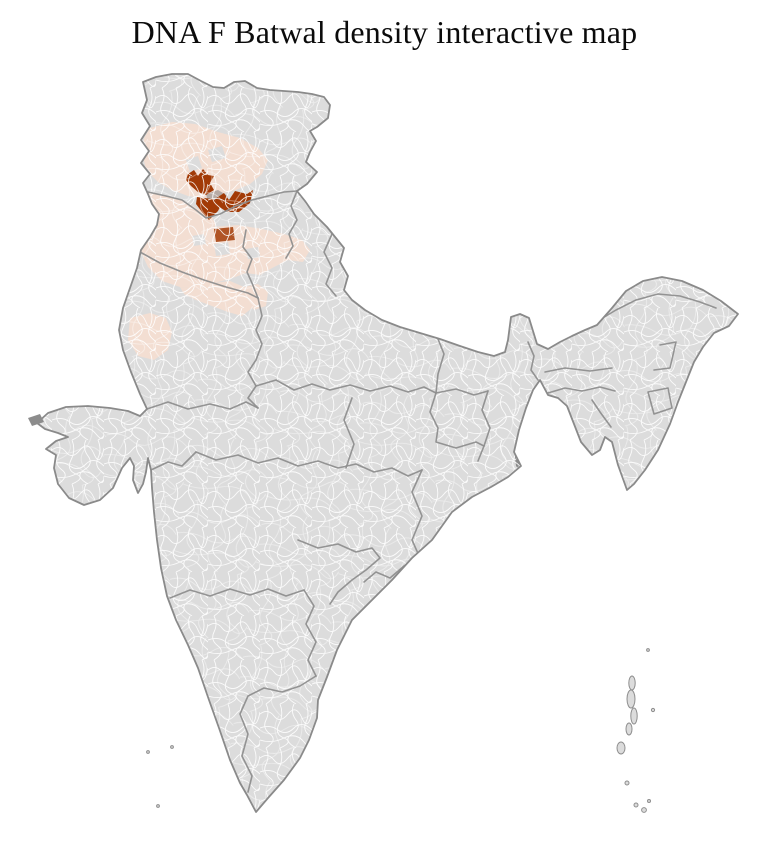 This screenshot has width=769, height=851. I want to click on lakshadweep-islands, so click(160, 776).